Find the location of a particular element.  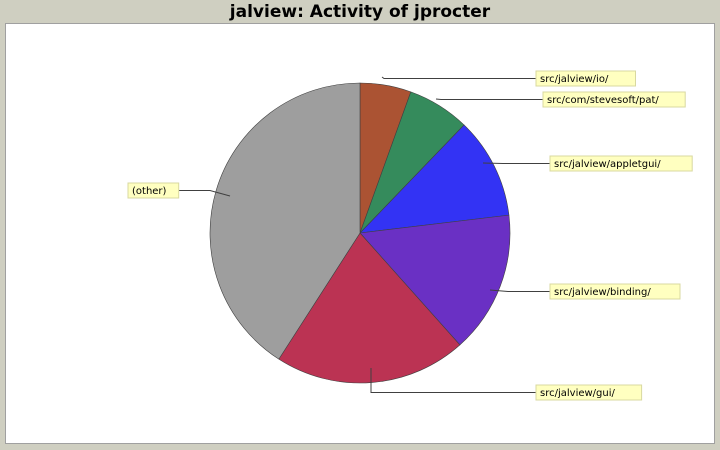

slice-label-src-jalview-binding: src/jalview/binding/ is located at coordinates (585, 291).